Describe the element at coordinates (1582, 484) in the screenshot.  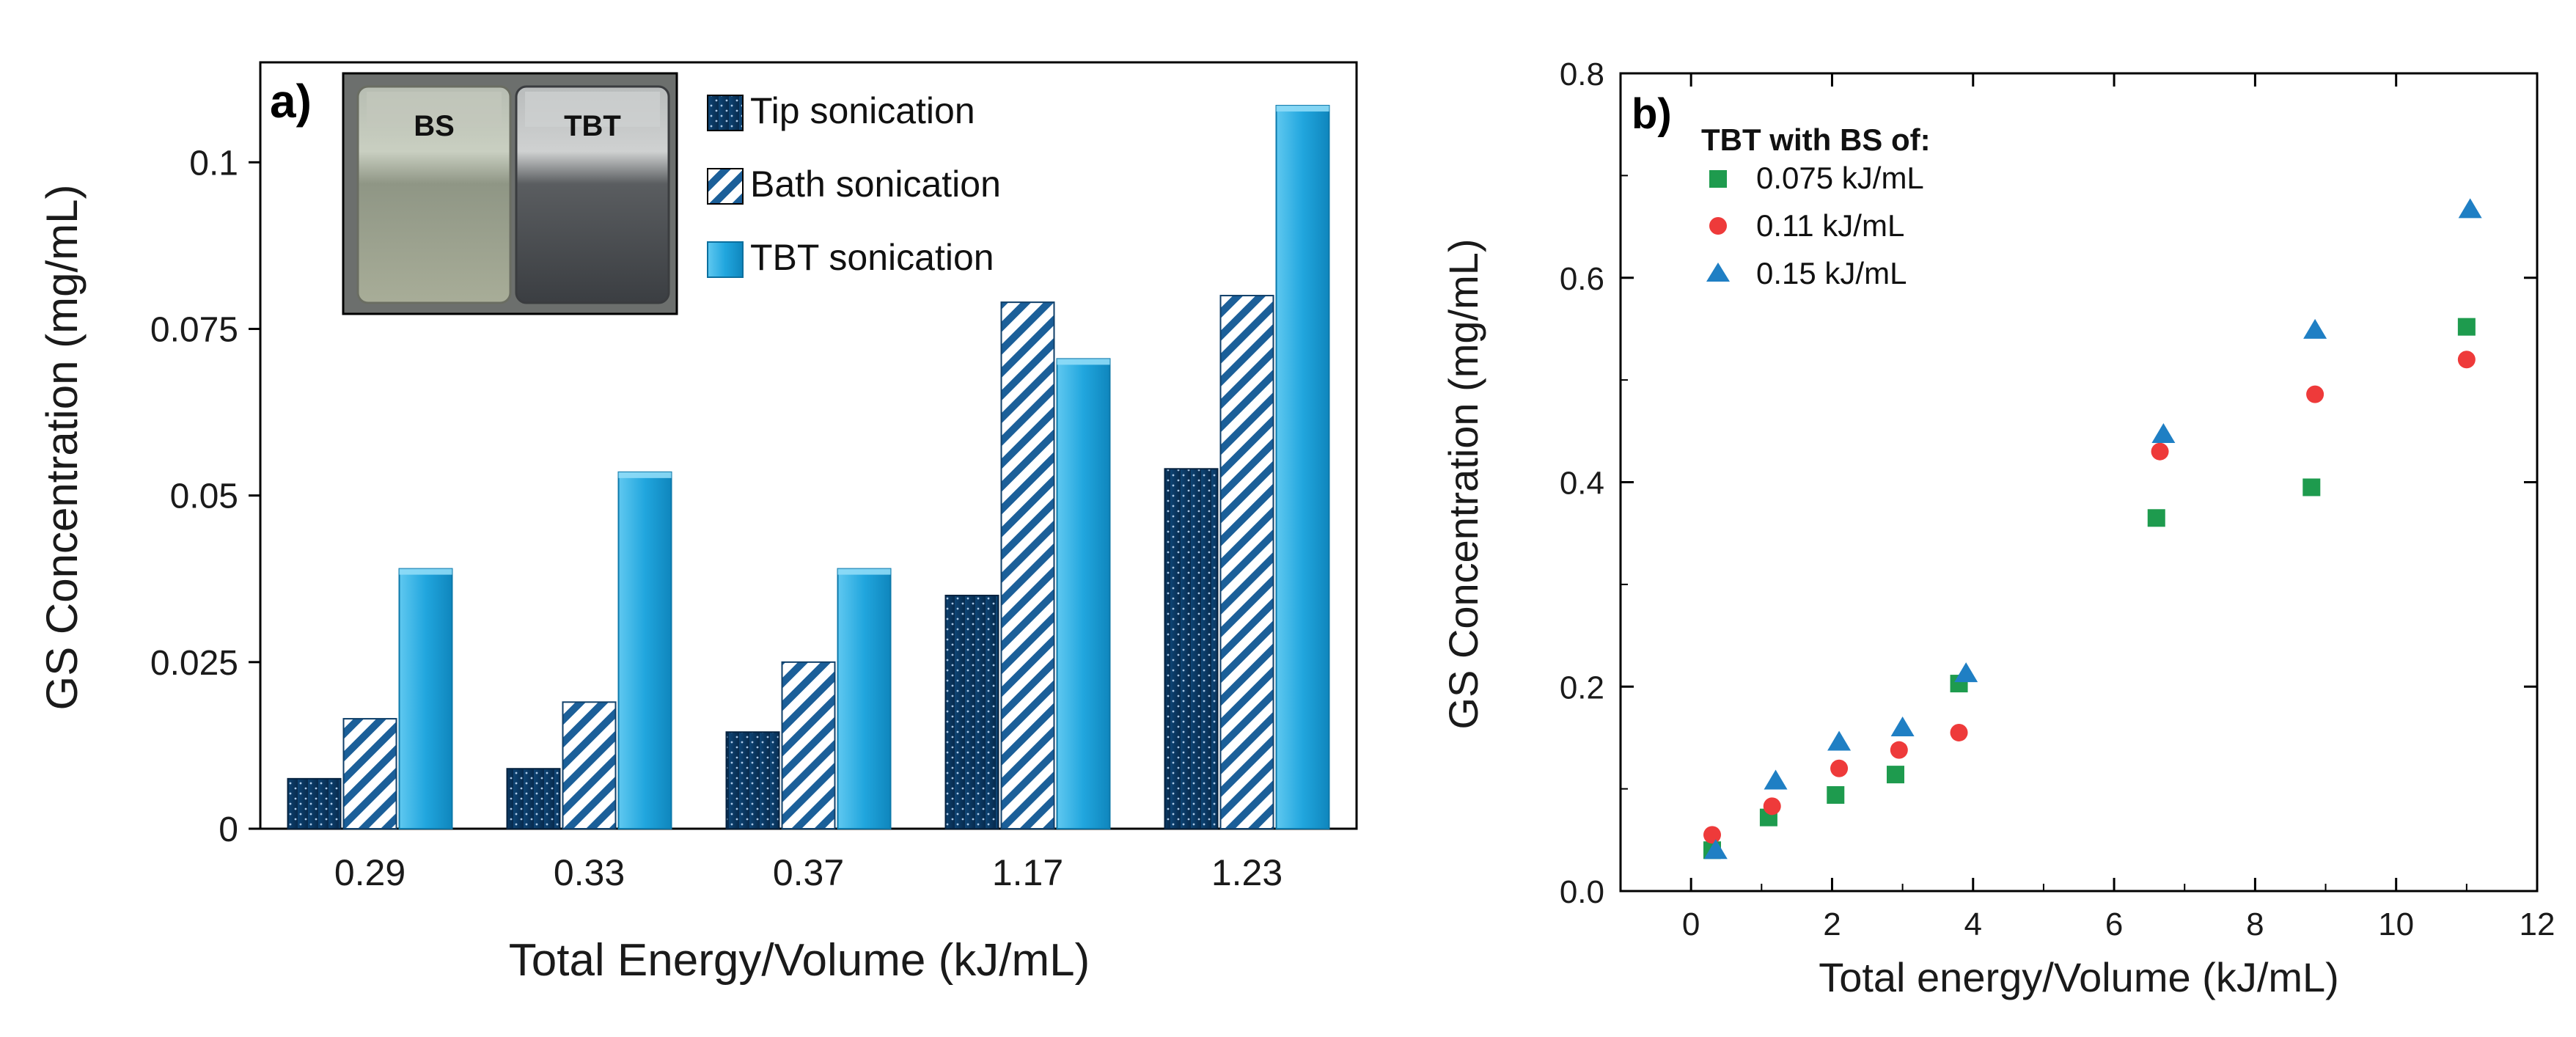
I see `b-ytick-label: 0.4` at that location.